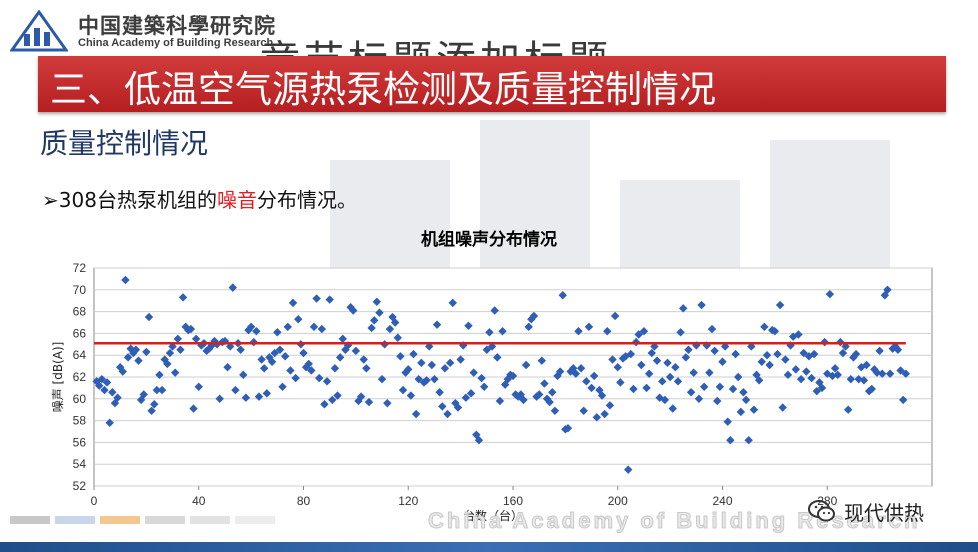  What do you see at coordinates (177, 25) in the screenshot?
I see `logo-chinese-text: 中国建築科學研究院` at bounding box center [177, 25].